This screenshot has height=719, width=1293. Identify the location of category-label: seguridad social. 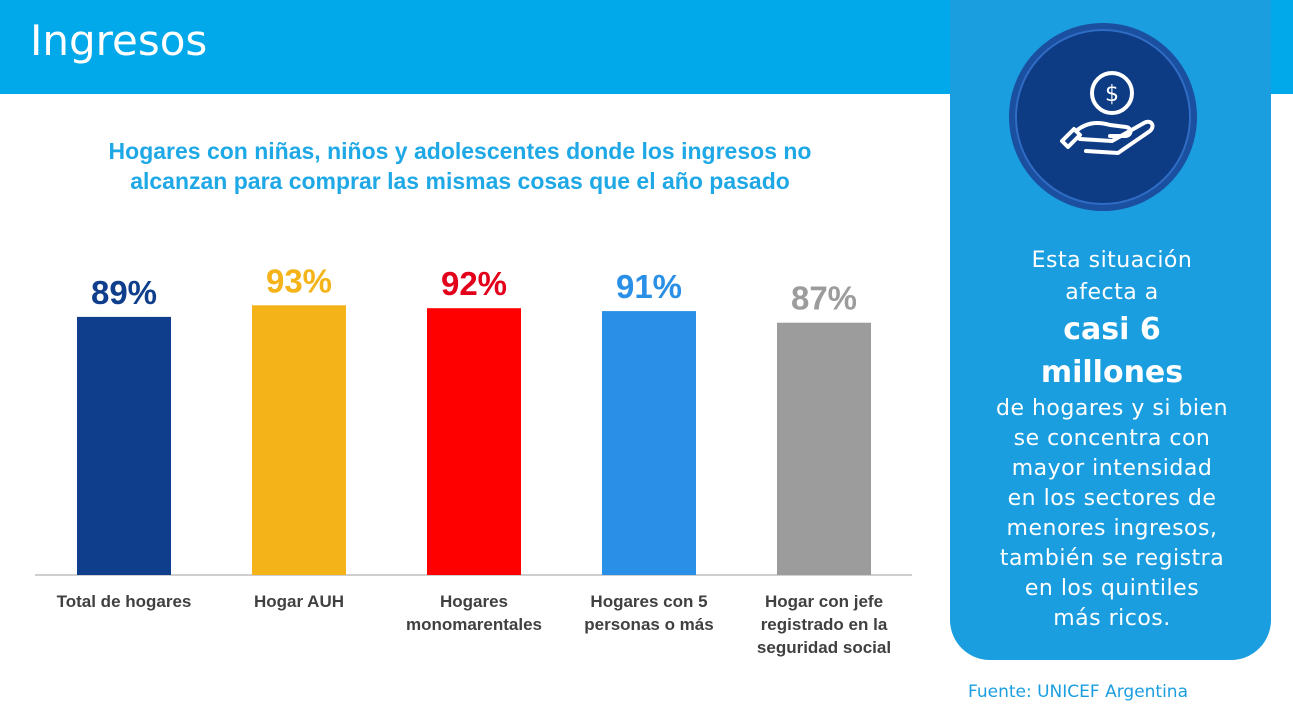
(824, 647).